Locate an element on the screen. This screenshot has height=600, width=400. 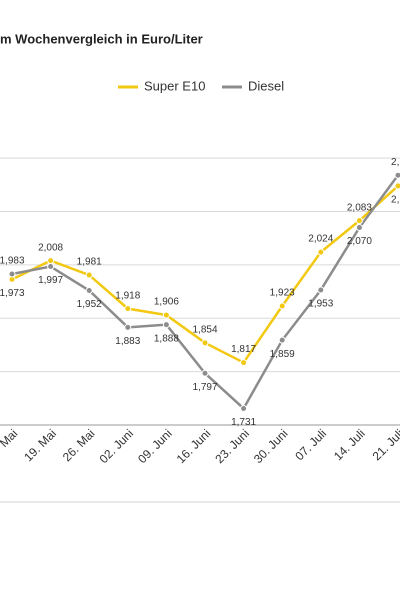
data-label: 2,008 is located at coordinates (50, 247).